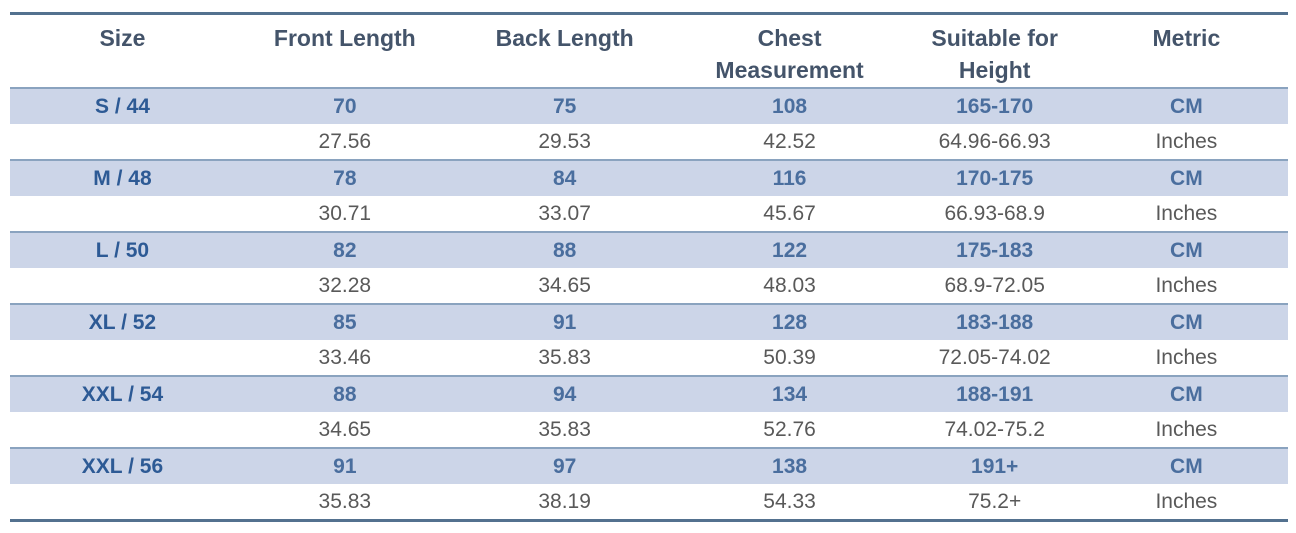  What do you see at coordinates (789, 321) in the screenshot?
I see `chest-measurement-cell: 128` at bounding box center [789, 321].